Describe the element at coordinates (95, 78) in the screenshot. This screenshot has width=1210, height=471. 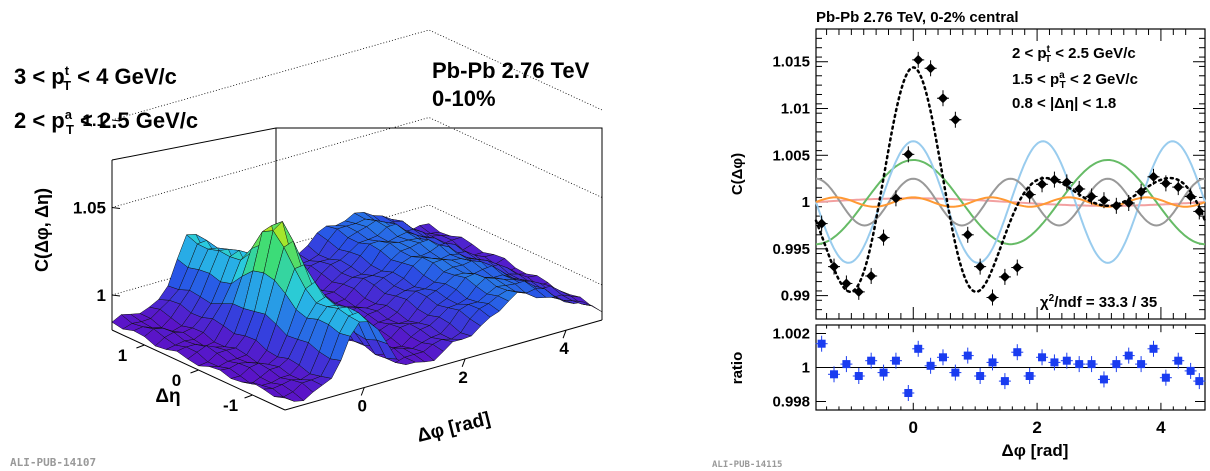
I see `trigger-pt-label: 3 < pt T < 4 GeV/c` at that location.